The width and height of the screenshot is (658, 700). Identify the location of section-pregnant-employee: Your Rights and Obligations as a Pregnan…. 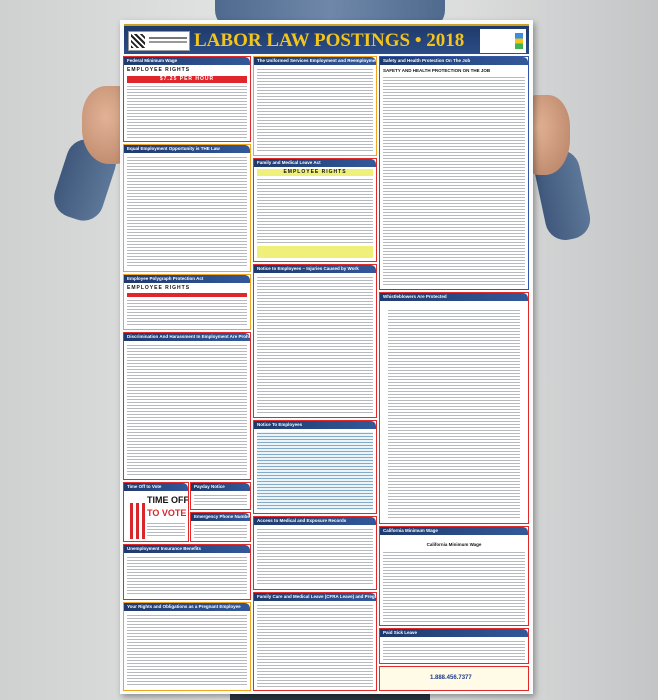
(187, 646).